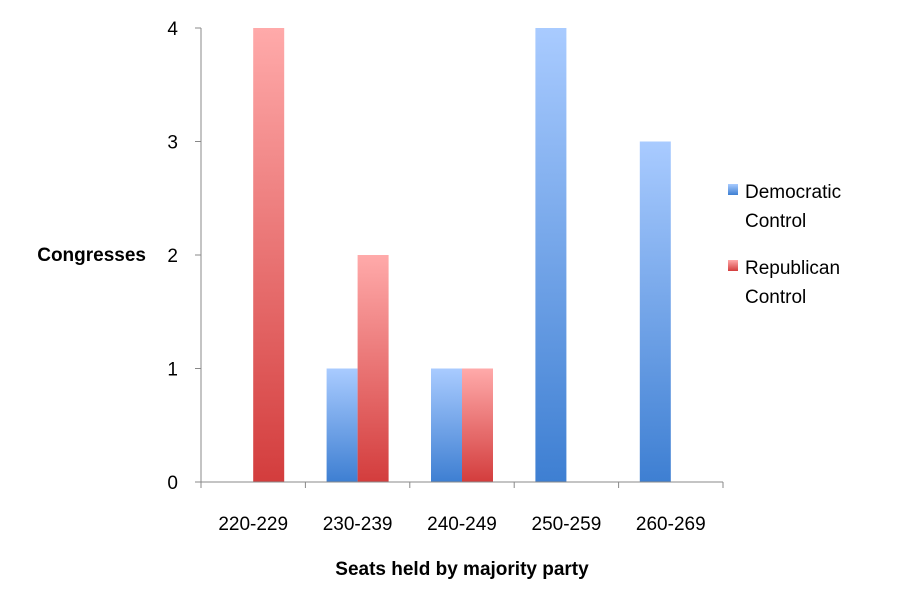 This screenshot has height=615, width=906. Describe the element at coordinates (733, 265) in the screenshot. I see `legend-swatch-republican` at that location.